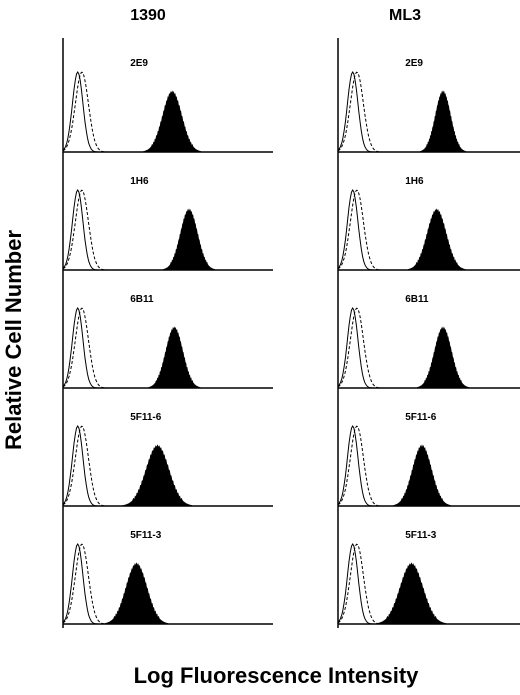  I want to click on panel-1-stained-histogram, so click(189, 239).